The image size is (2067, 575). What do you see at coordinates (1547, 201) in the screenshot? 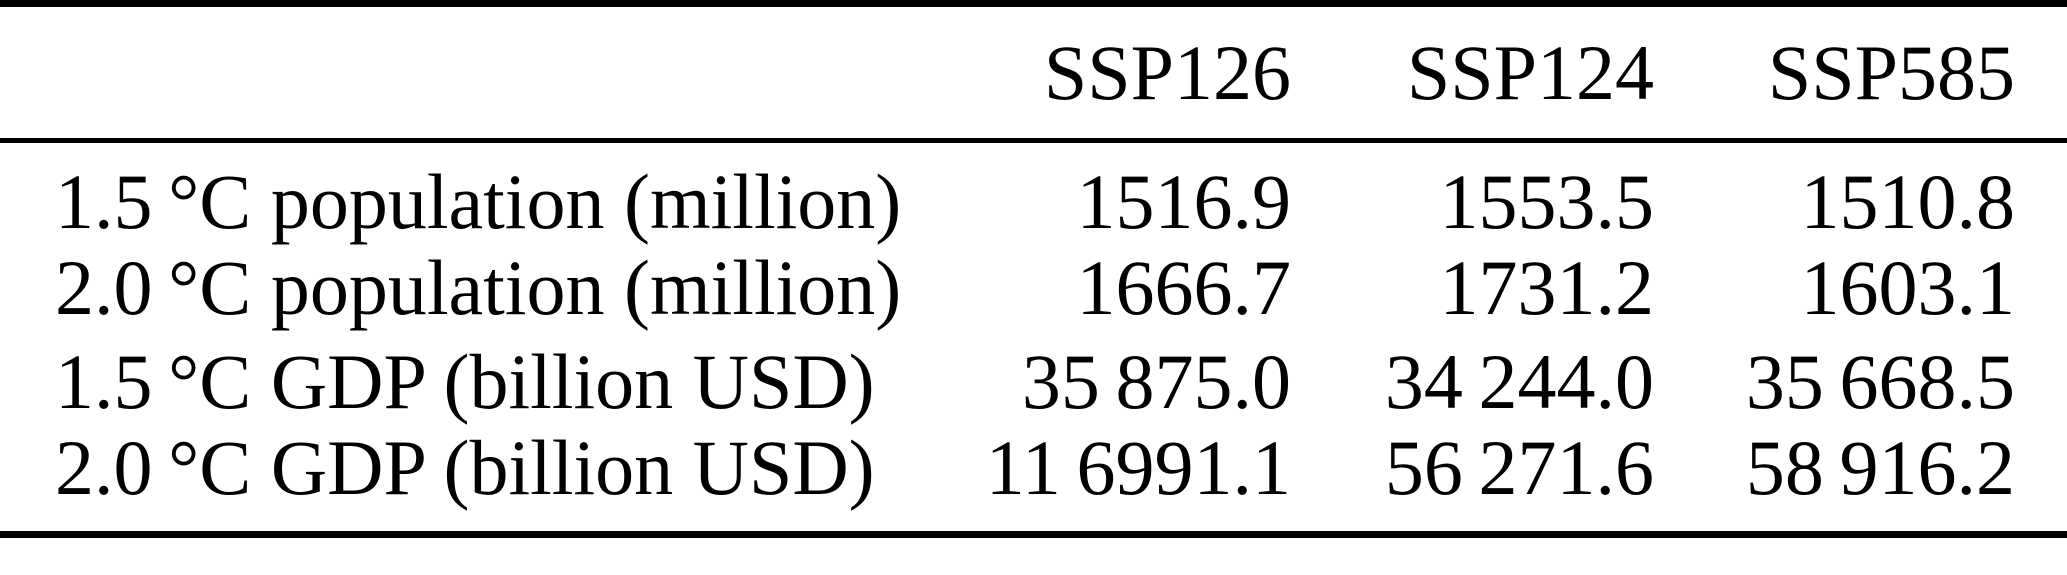
I see `cell-value: 1553.5` at bounding box center [1547, 201].